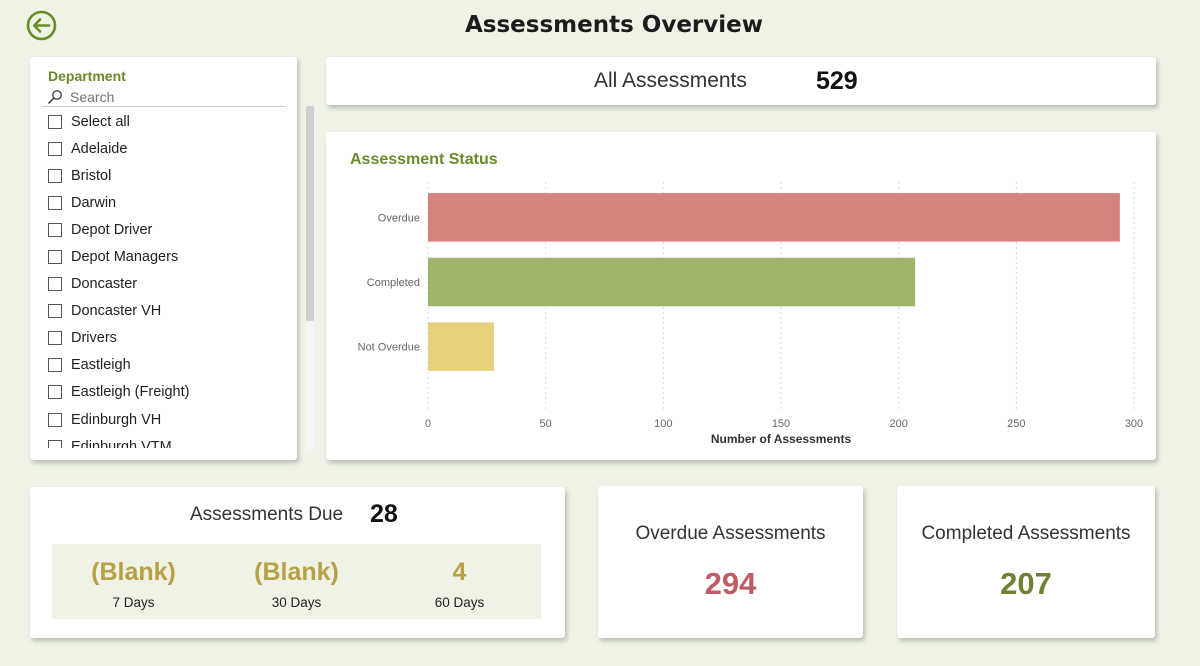  I want to click on completed-value: 207, so click(1026, 583).